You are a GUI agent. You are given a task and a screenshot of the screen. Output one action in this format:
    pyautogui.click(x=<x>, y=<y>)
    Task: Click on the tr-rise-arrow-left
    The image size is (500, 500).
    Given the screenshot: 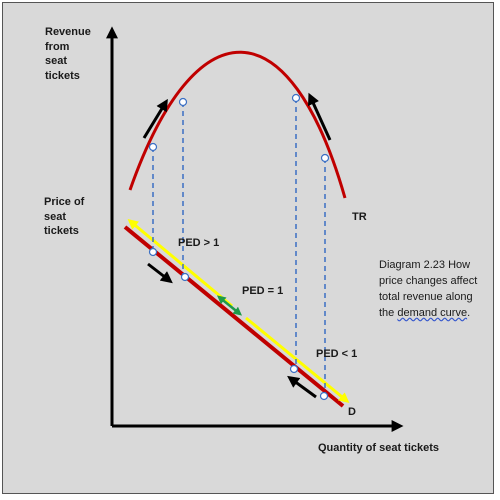 What is the action you would take?
    pyautogui.click(x=155, y=118)
    